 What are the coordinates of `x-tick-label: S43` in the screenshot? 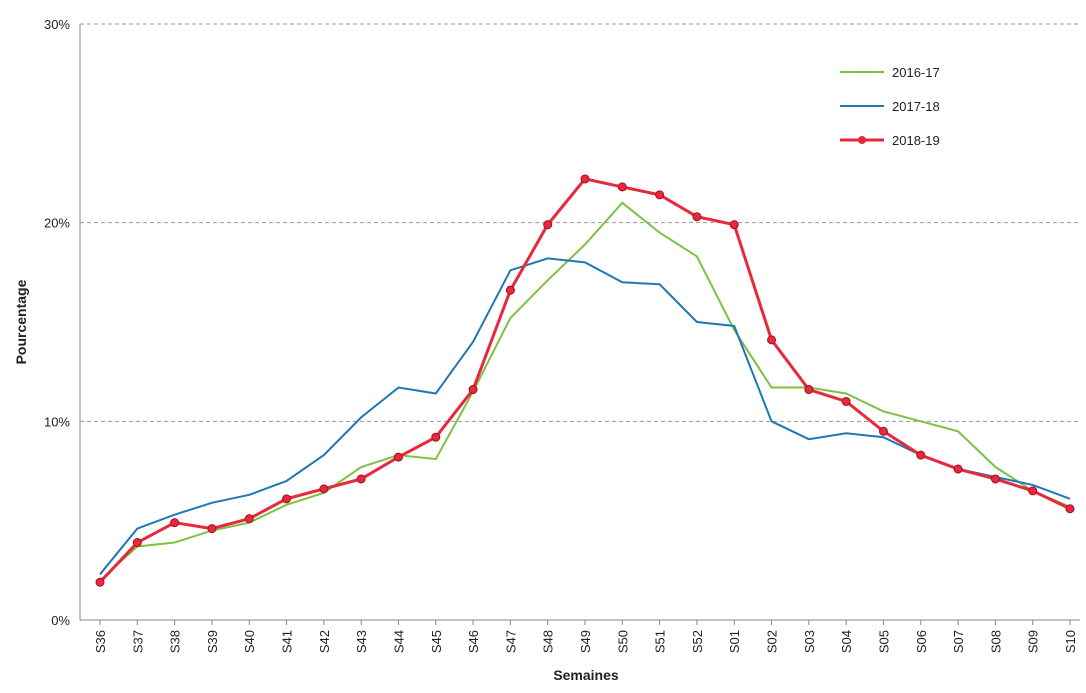 It's located at (361, 641).